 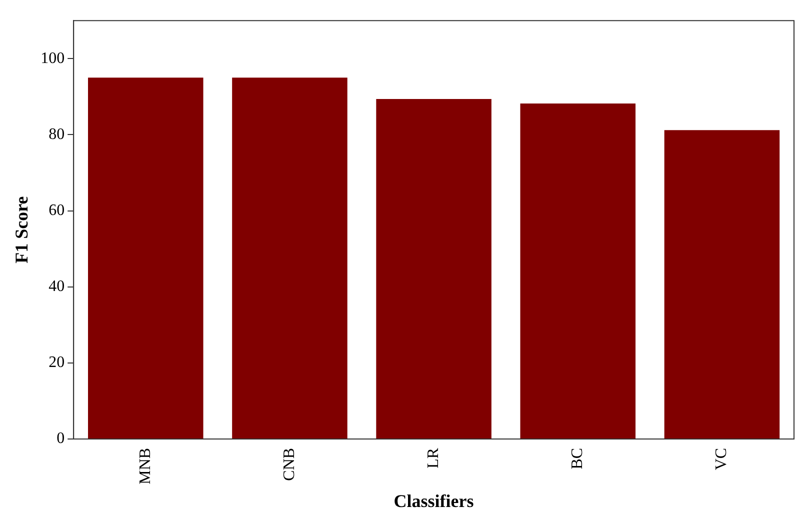 What do you see at coordinates (56, 210) in the screenshot?
I see `y-tick-label: 60` at bounding box center [56, 210].